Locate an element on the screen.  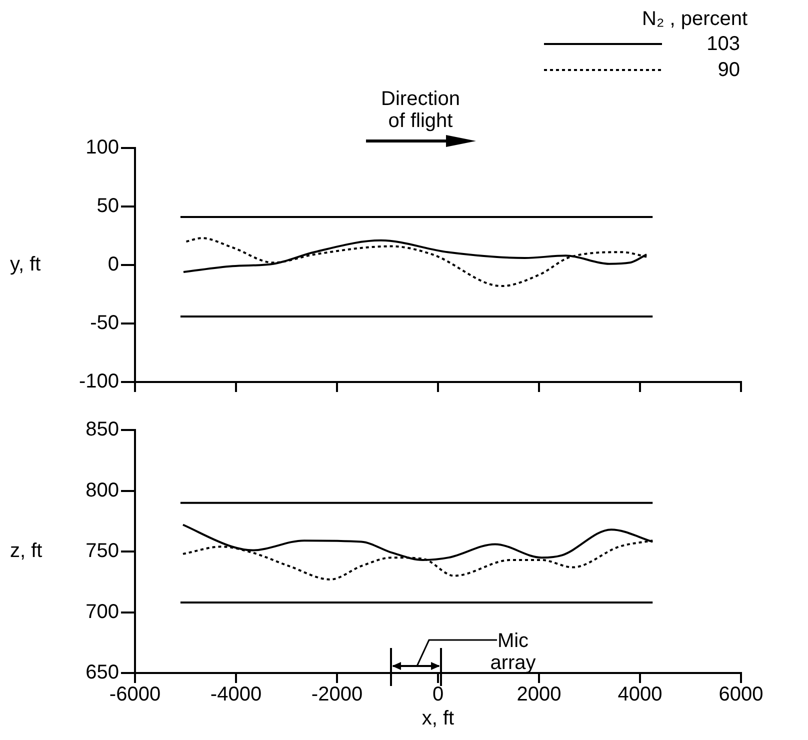
y-tick-label: 0 is located at coordinates (113, 265).